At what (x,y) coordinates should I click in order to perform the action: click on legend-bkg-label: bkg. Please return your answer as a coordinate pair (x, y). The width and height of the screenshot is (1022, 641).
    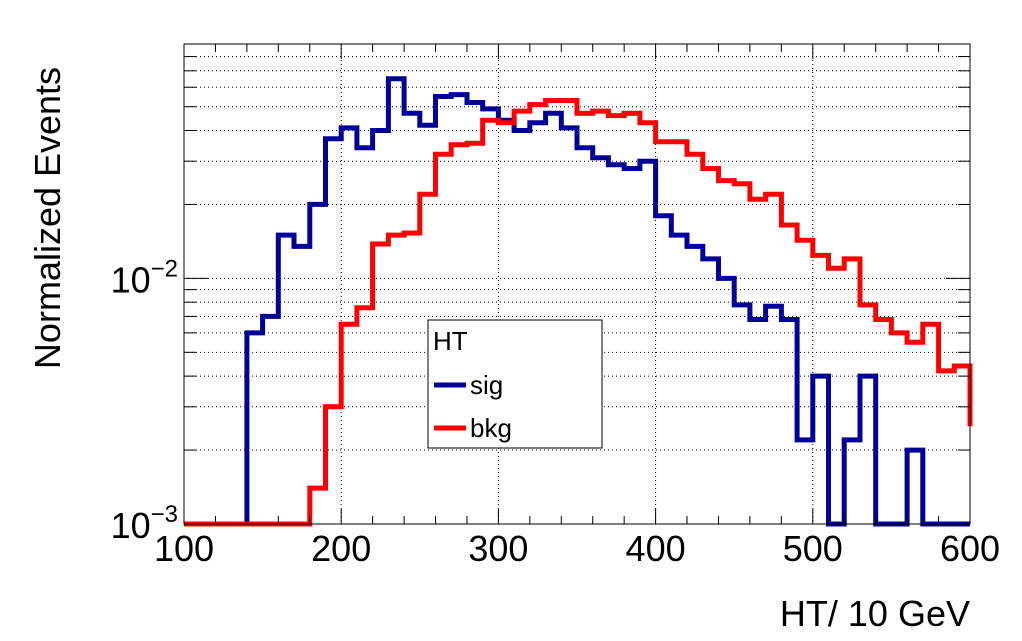
    Looking at the image, I should click on (491, 428).